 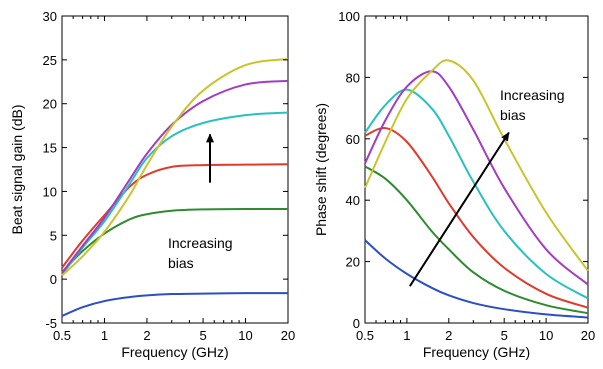 I want to click on y-tick-label: 100, so click(x=349, y=16).